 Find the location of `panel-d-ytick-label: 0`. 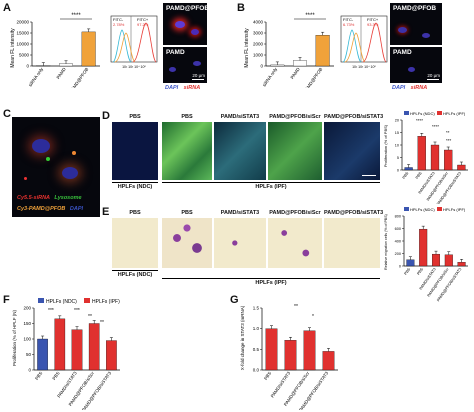

panel-d-ytick-label: 0 is located at coordinates (398, 171).